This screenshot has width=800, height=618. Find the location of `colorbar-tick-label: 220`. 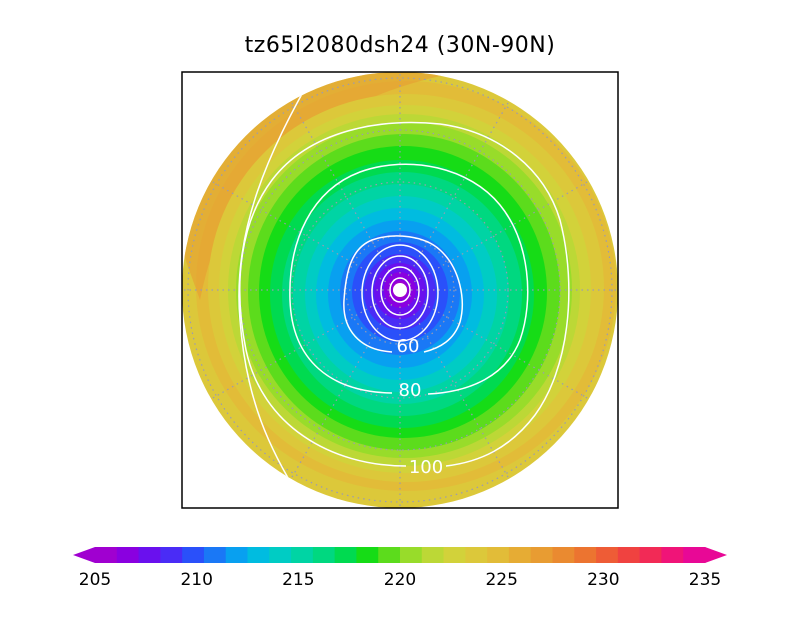

colorbar-tick-label: 220 is located at coordinates (400, 580).